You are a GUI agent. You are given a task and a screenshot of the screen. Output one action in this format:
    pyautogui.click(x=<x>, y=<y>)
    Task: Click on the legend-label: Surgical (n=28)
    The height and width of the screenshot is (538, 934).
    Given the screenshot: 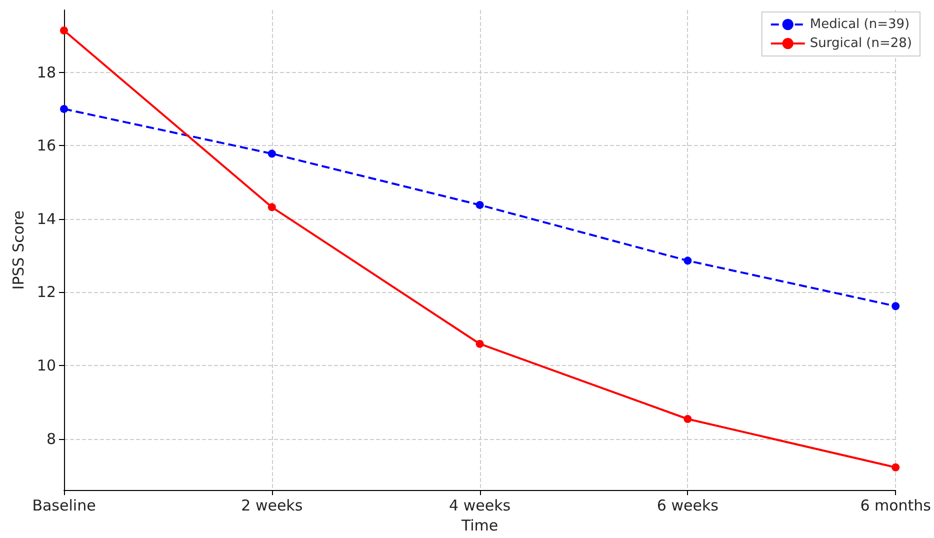 What is the action you would take?
    pyautogui.click(x=861, y=43)
    